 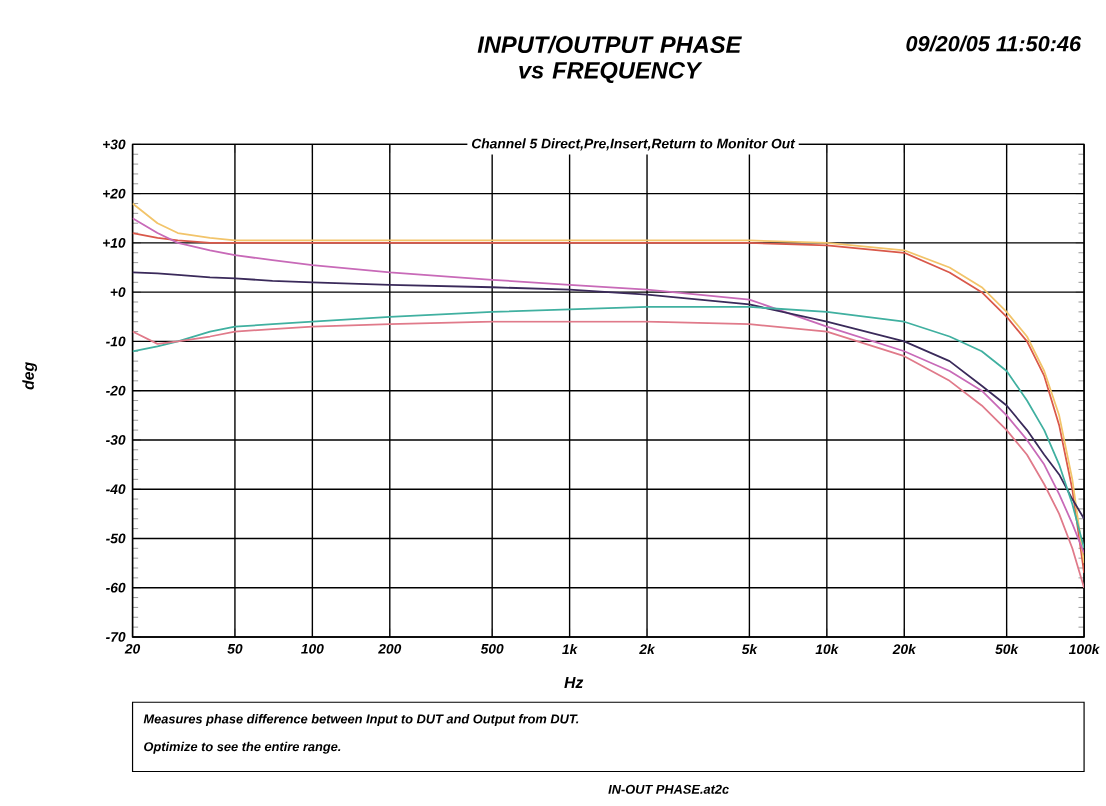 What do you see at coordinates (994, 44) in the screenshot?
I see `text: 09/20/05 11:50:46` at bounding box center [994, 44].